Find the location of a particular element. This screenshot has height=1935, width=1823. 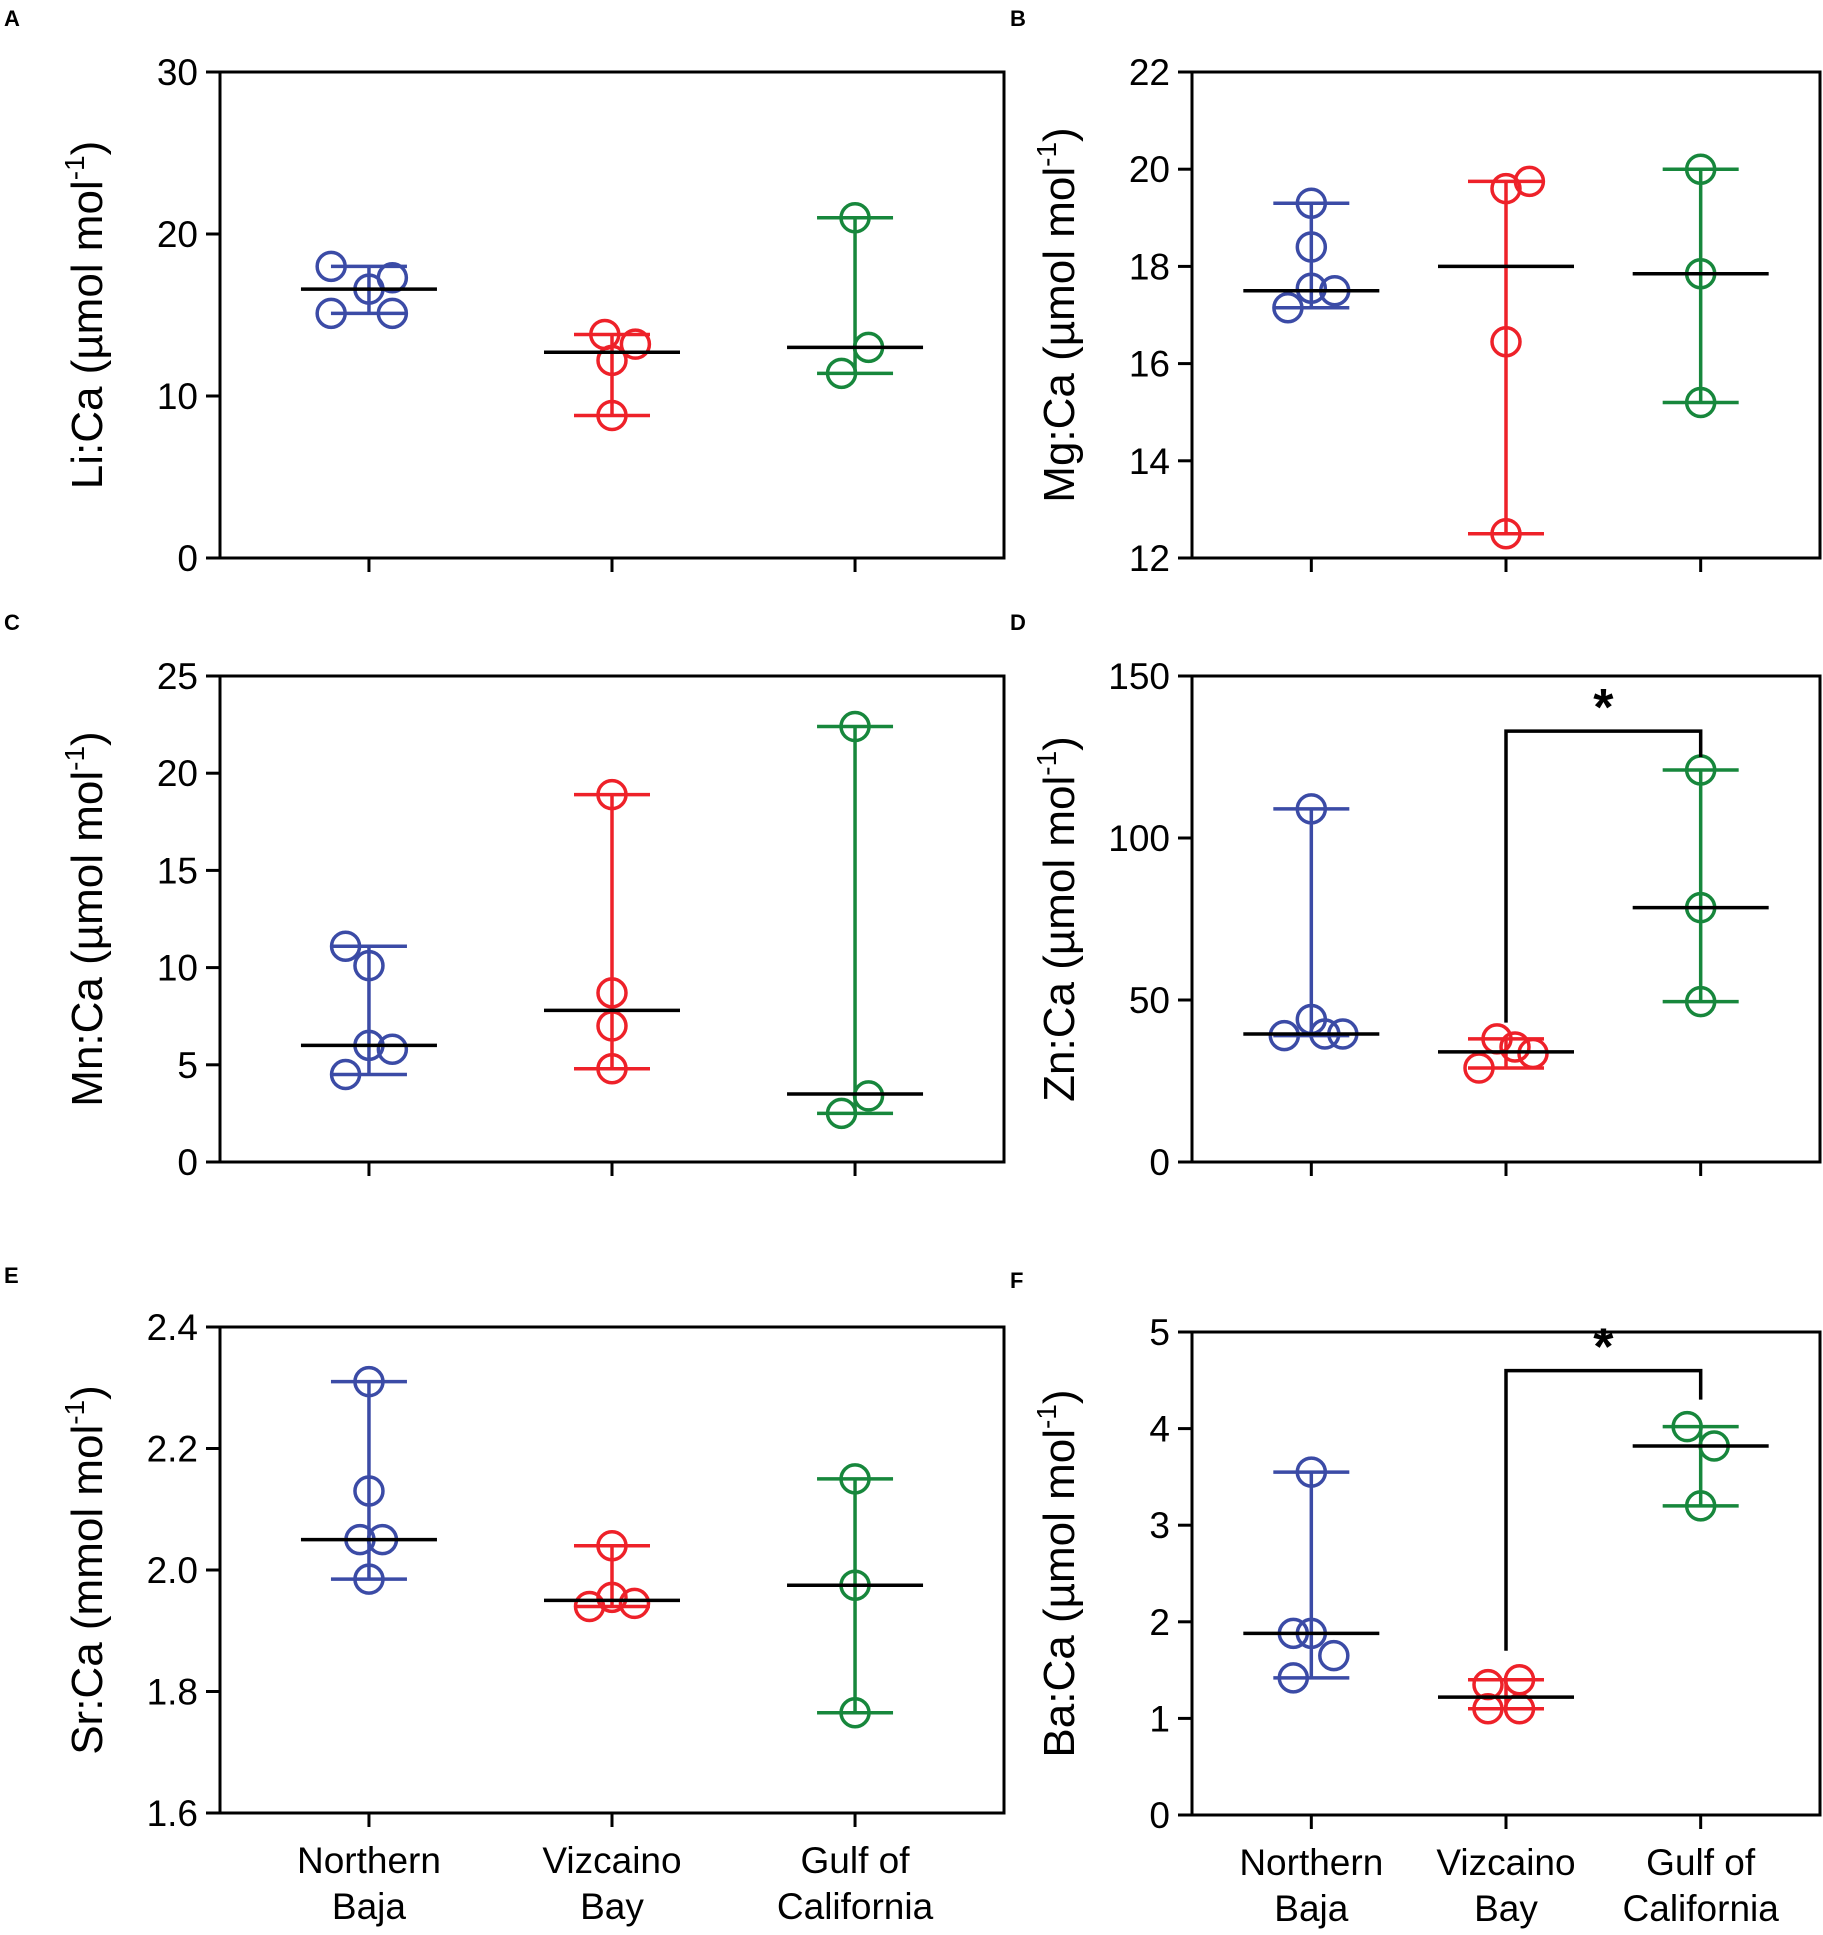

panel-label: E is located at coordinates (11, 1275).